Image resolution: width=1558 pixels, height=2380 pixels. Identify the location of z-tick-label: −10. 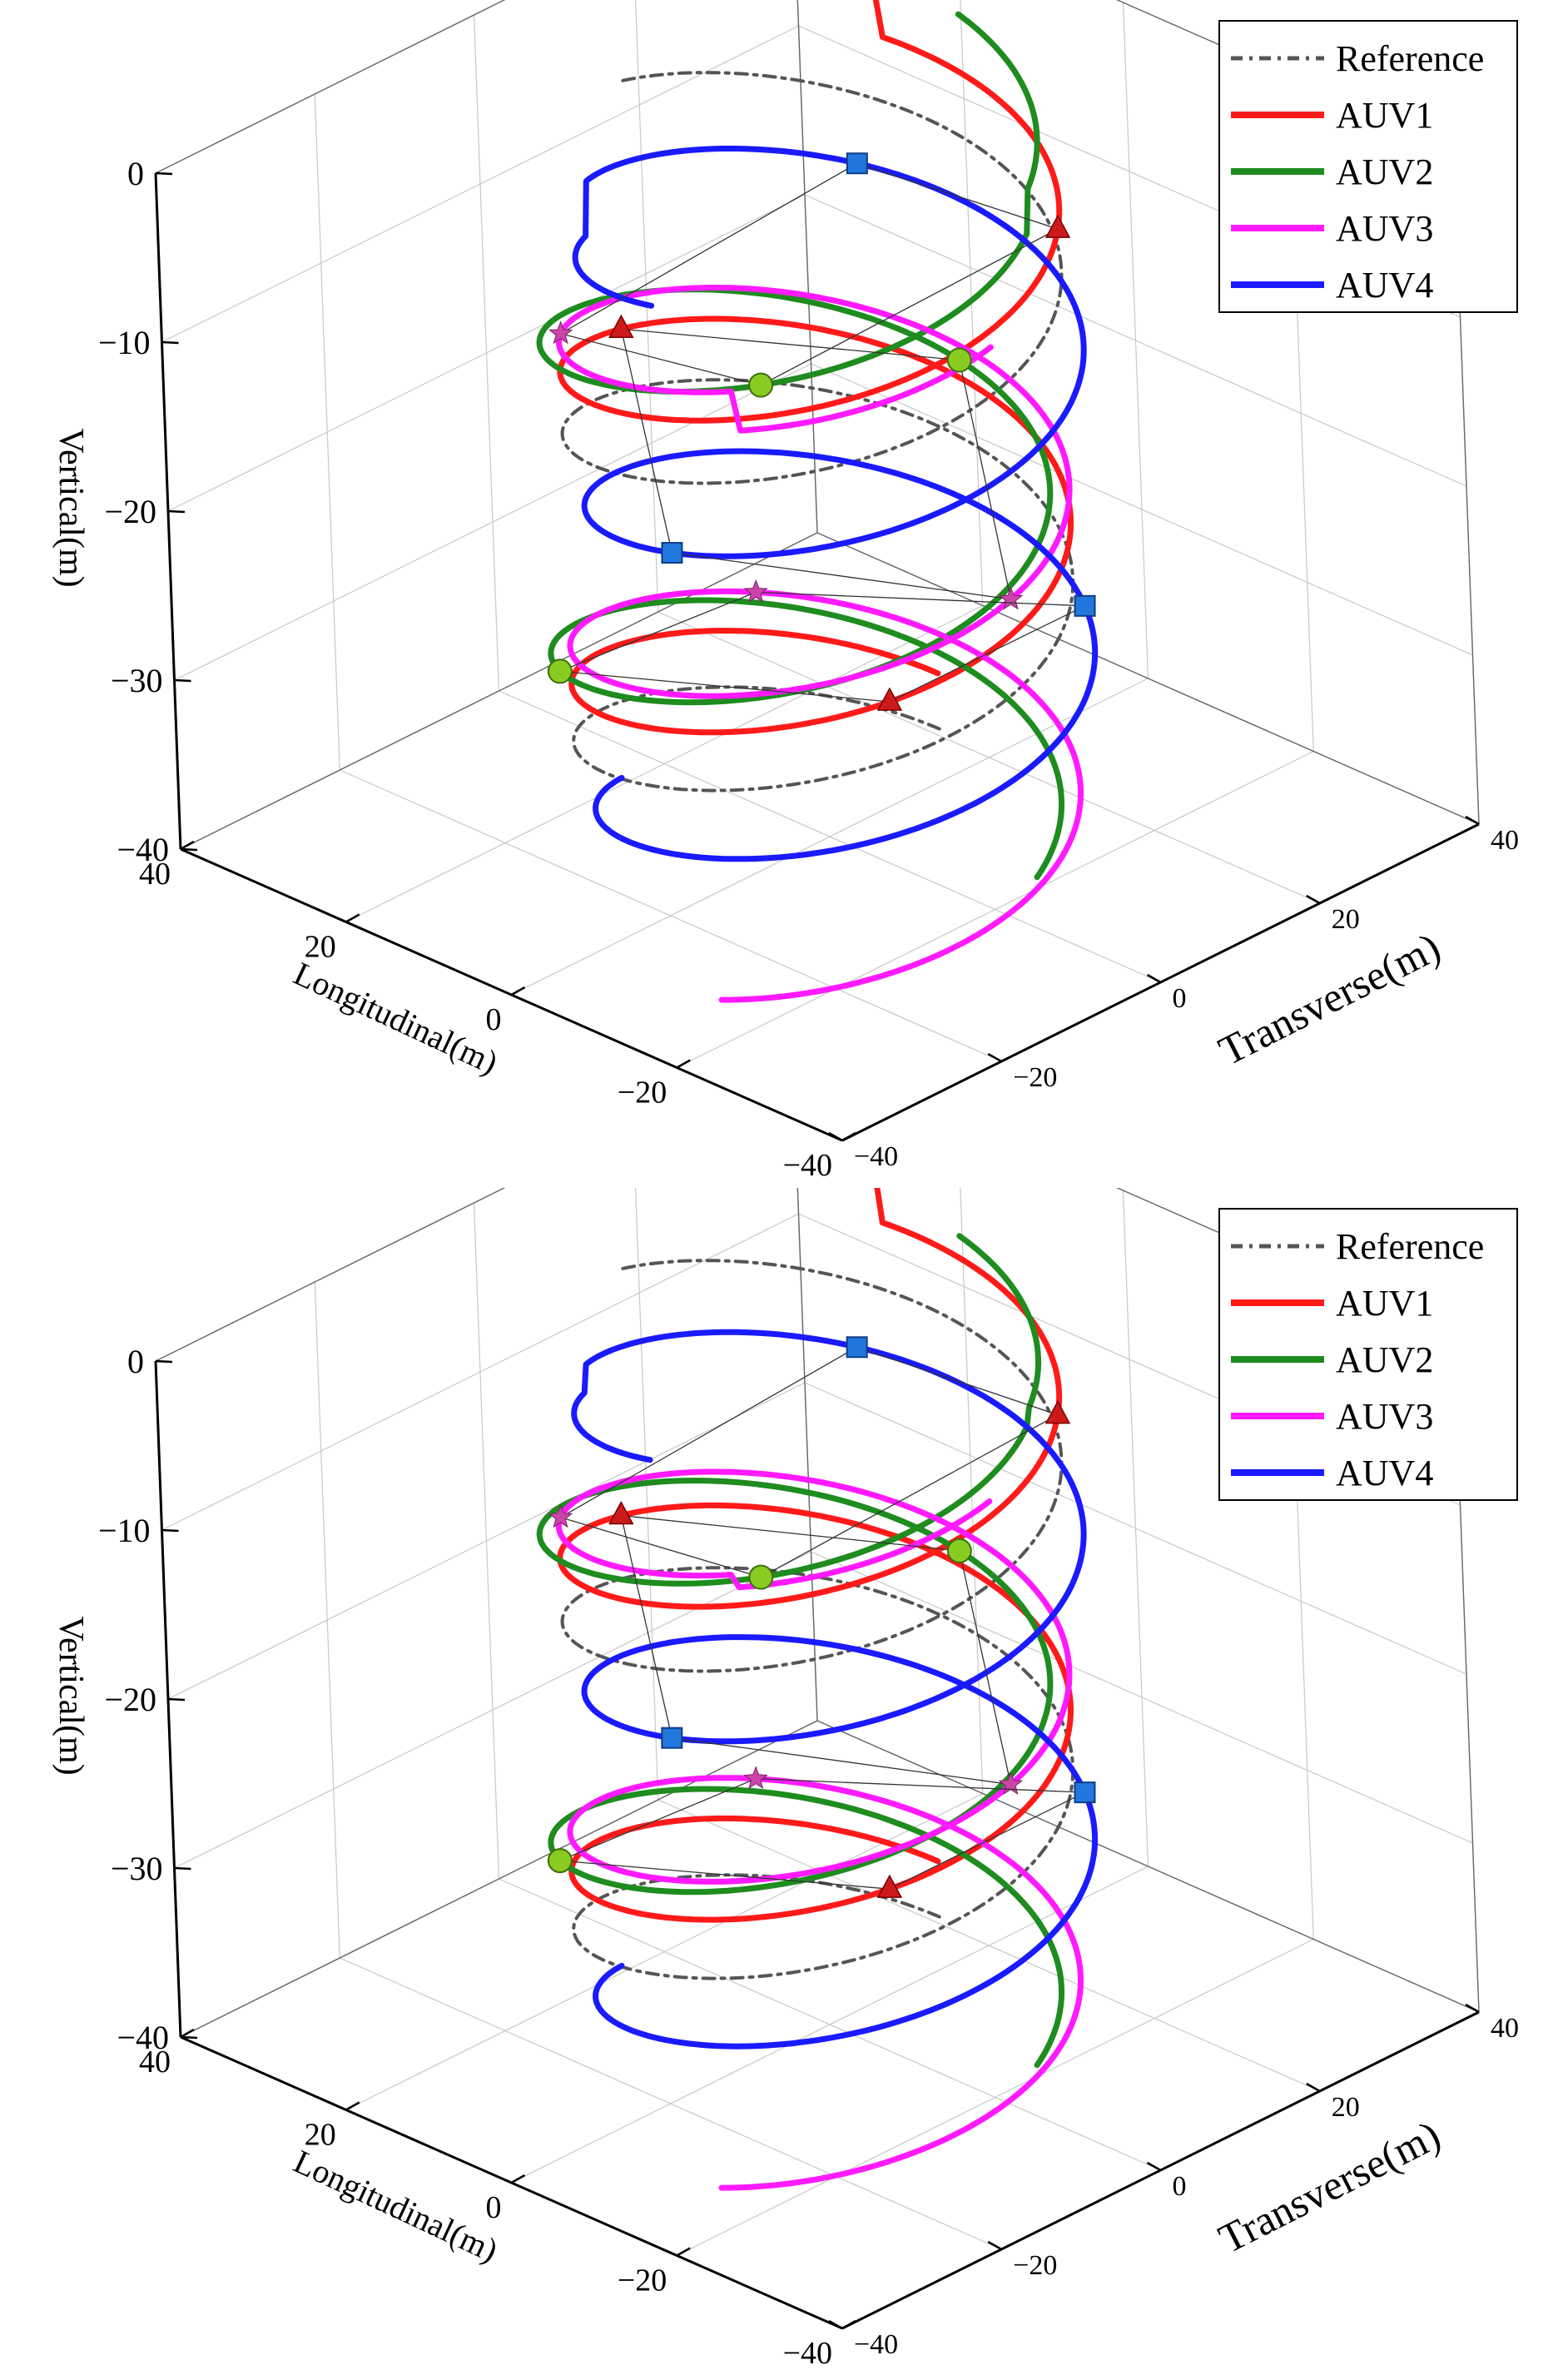
(124, 342).